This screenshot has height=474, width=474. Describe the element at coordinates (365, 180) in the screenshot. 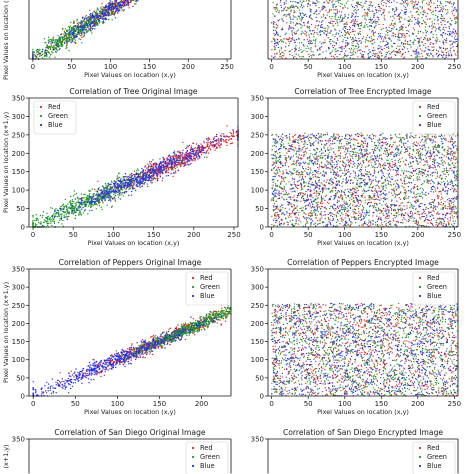

I see `data-points` at that location.